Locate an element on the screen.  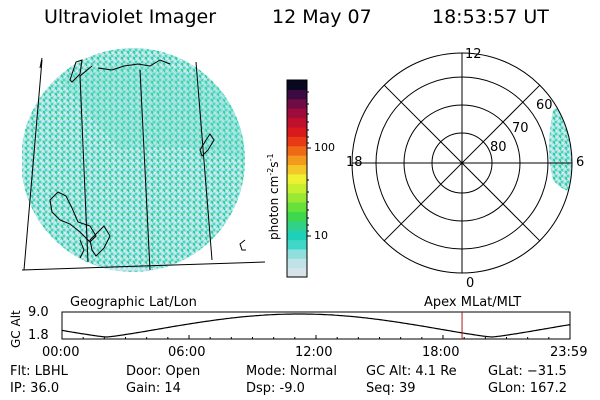
timeline-xtick-0600: 06:00 is located at coordinates (187, 352).